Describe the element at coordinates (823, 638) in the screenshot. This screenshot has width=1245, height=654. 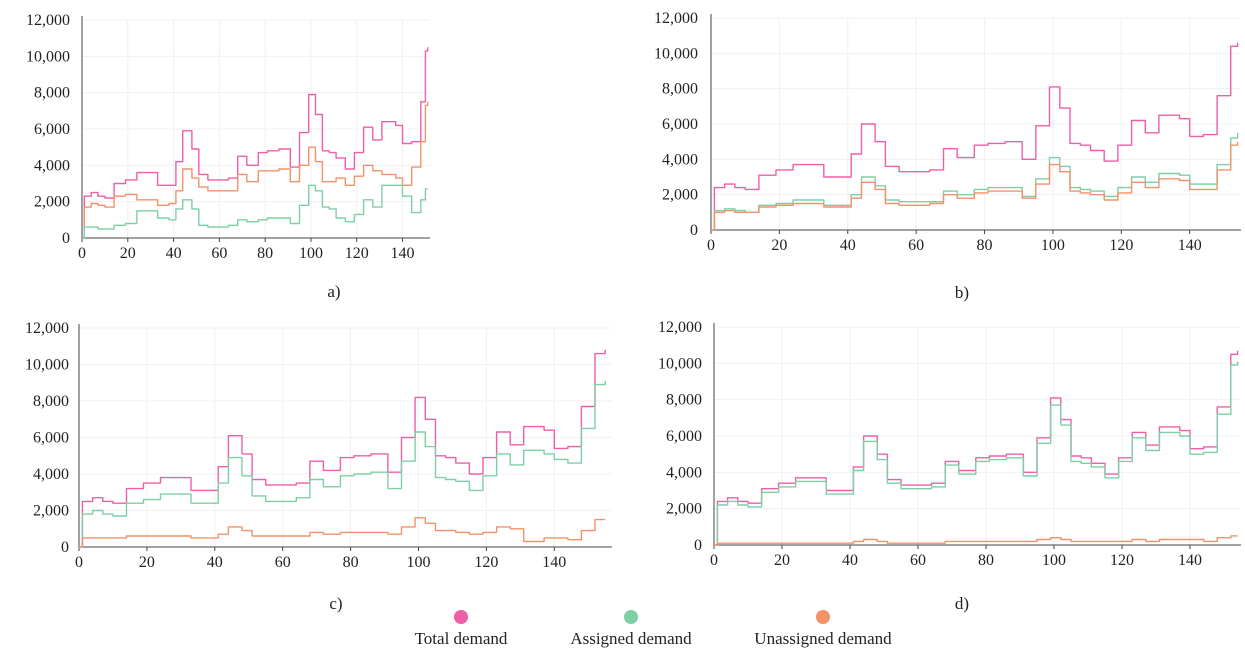
I see `legend-label-unassigned-demand: Unassigned demand` at that location.